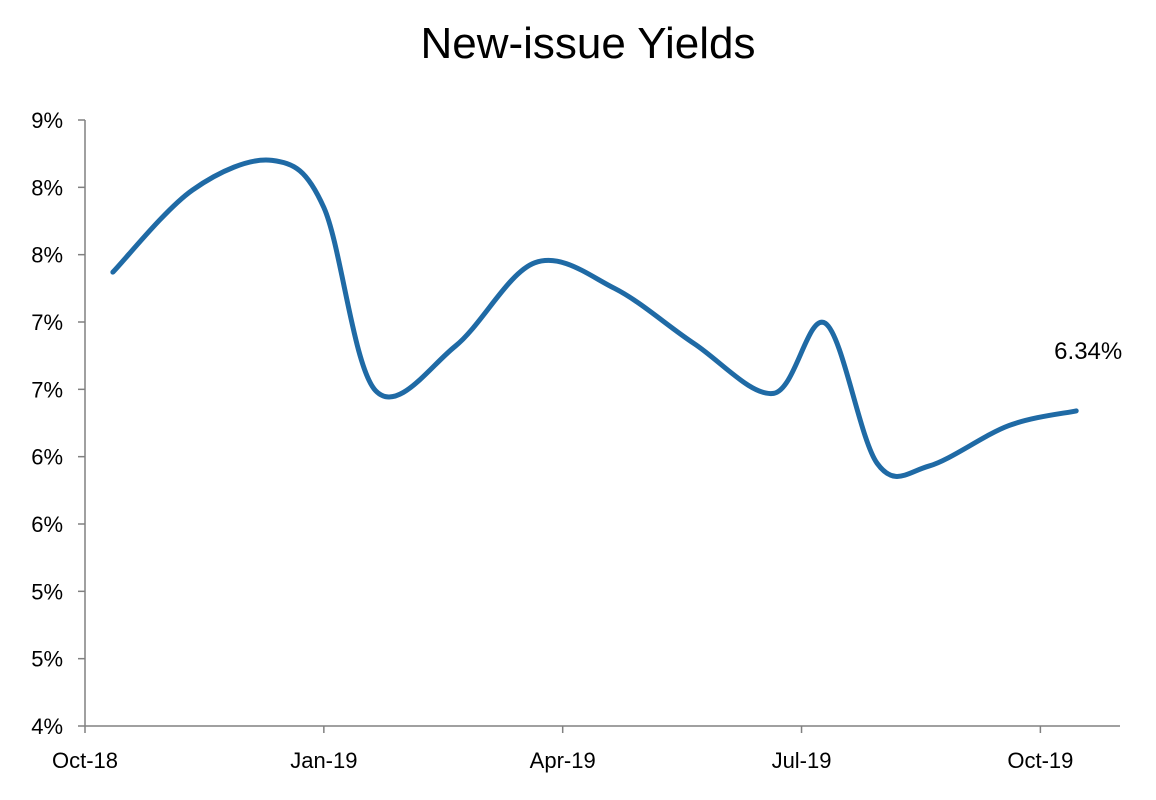 The height and width of the screenshot is (800, 1156). I want to click on x-tick-label: Oct-19, so click(1040, 760).